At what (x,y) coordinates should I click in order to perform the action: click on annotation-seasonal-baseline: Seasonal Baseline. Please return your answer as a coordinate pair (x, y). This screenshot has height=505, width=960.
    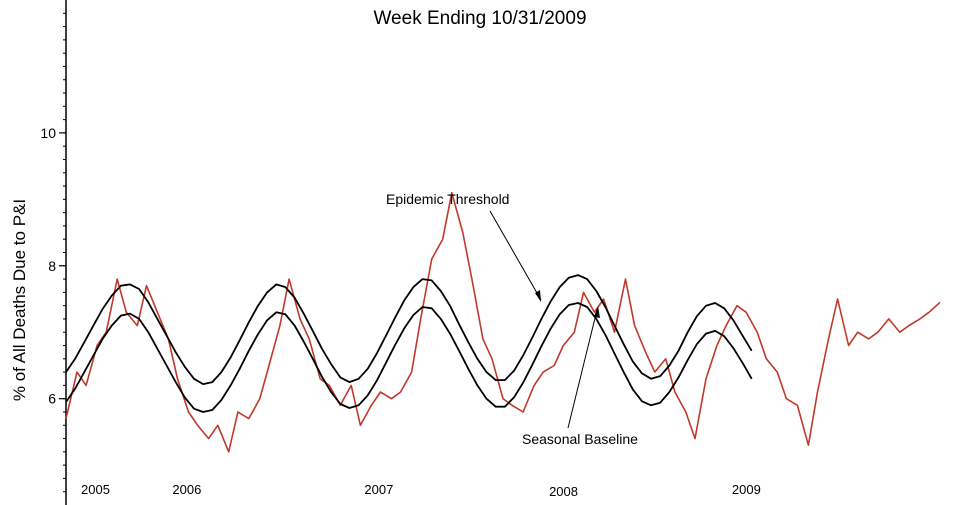
    Looking at the image, I should click on (580, 439).